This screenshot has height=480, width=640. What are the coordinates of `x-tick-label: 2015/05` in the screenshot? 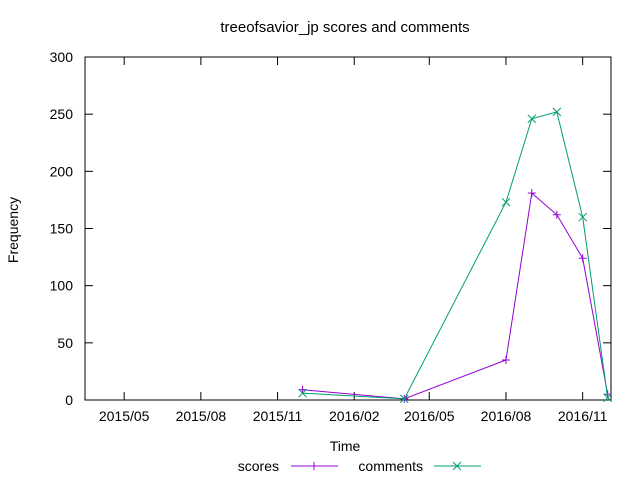 It's located at (124, 416).